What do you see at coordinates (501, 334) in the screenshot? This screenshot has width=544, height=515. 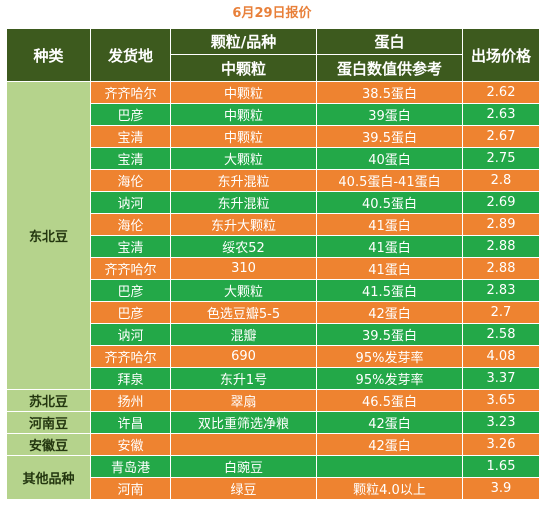 I see `price-cell: 2.58` at bounding box center [501, 334].